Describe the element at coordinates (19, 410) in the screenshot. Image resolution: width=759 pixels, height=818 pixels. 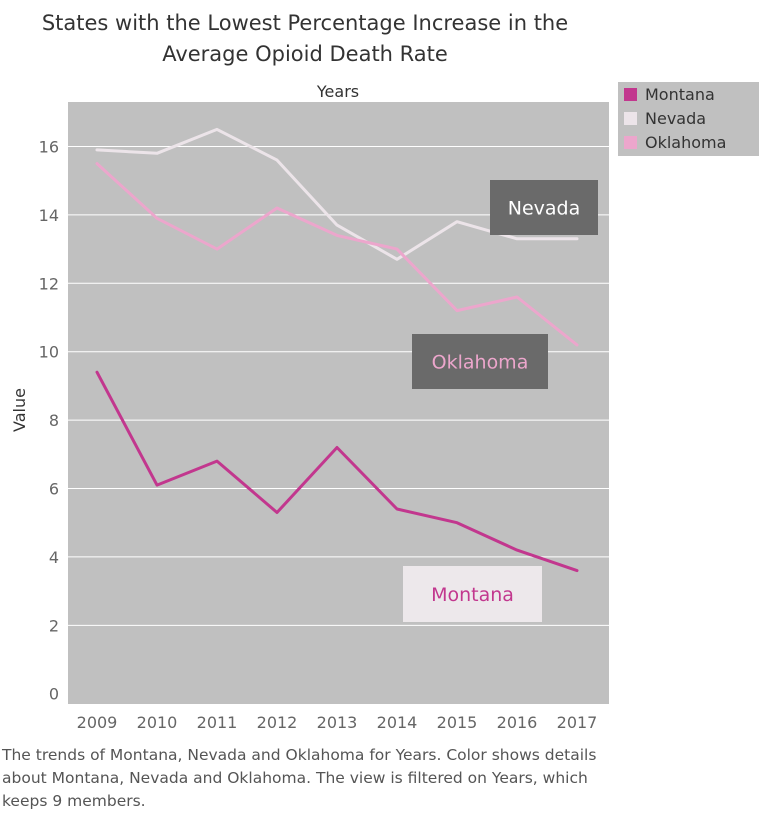
I see `y-axis-title: Value` at that location.